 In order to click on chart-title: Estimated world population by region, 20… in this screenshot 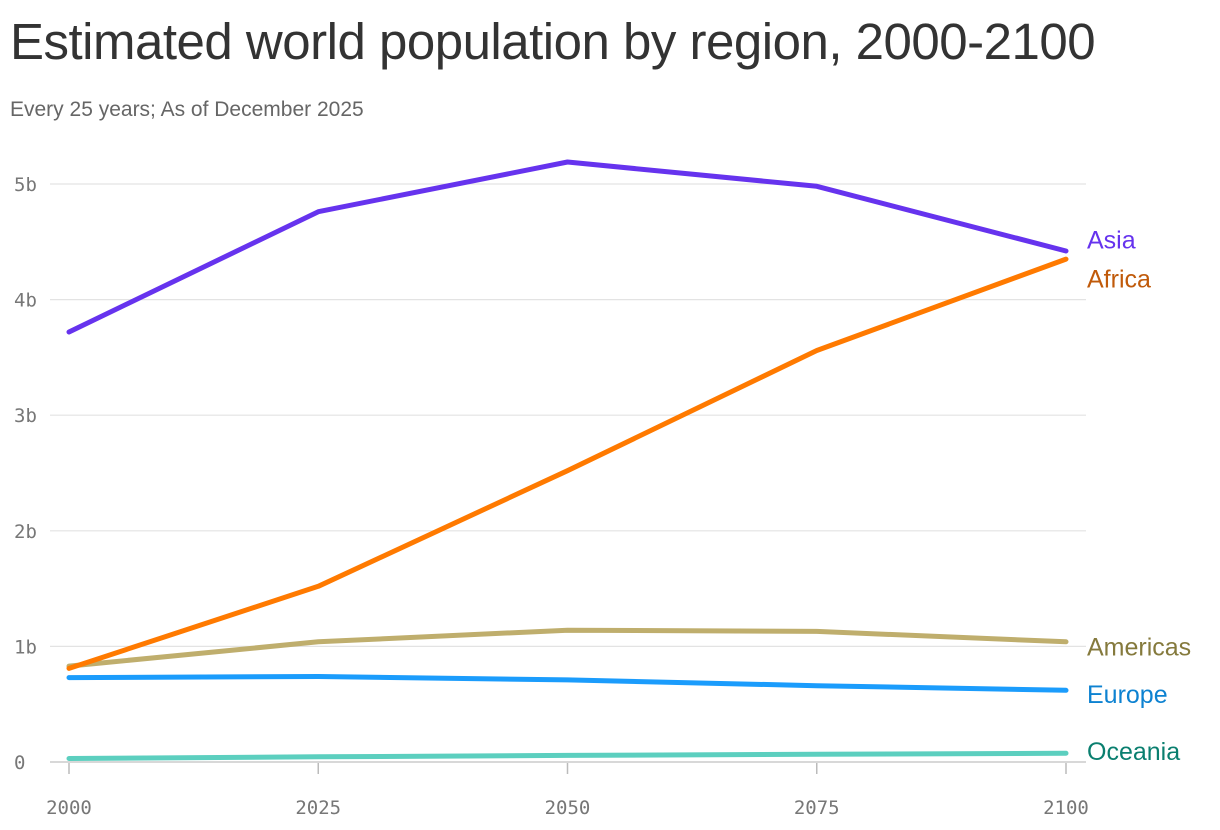, I will do `click(553, 41)`.